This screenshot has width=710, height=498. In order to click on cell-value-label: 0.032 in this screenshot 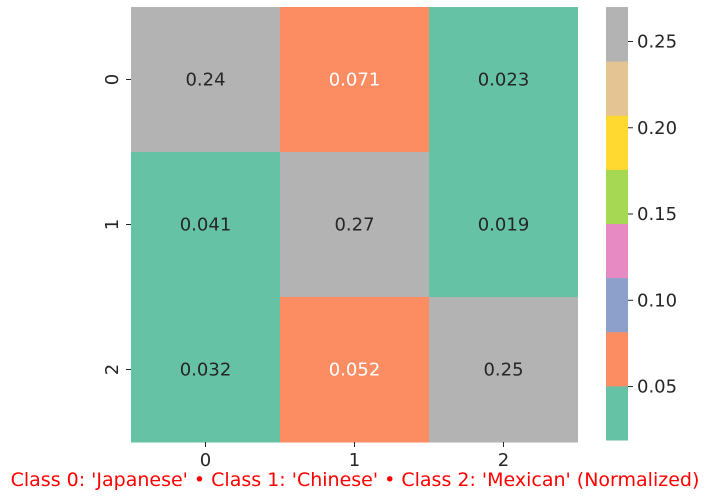, I will do `click(206, 370)`.